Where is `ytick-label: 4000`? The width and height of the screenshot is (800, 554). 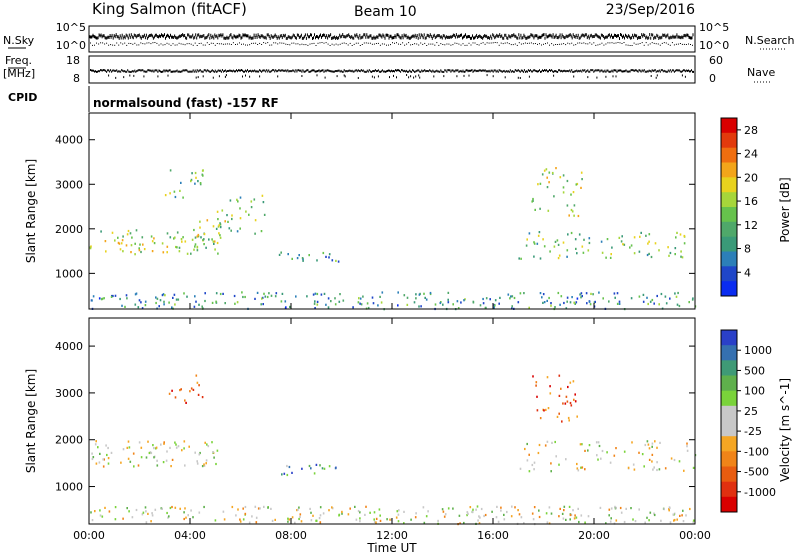 ytick-label: 4000 is located at coordinates (69, 346).